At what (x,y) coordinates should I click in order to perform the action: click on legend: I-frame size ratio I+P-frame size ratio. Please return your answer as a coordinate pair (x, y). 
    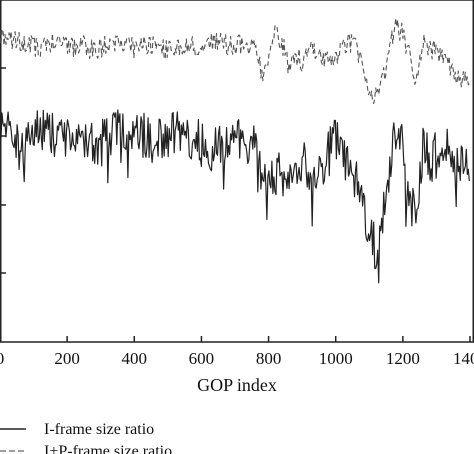
    Looking at the image, I should click on (86, 437).